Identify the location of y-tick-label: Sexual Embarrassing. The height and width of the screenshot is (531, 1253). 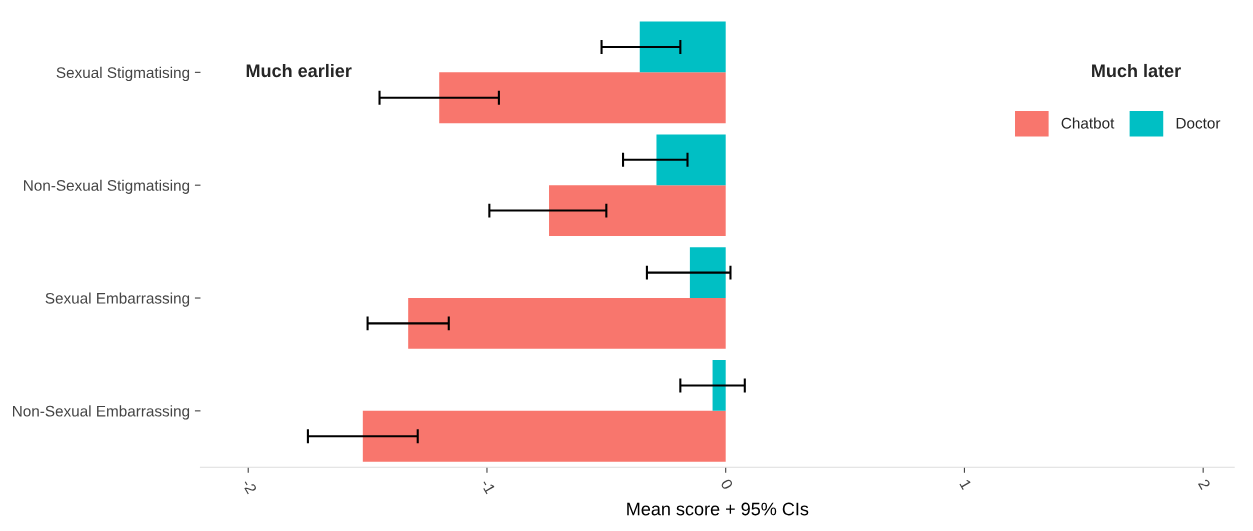
(117, 299).